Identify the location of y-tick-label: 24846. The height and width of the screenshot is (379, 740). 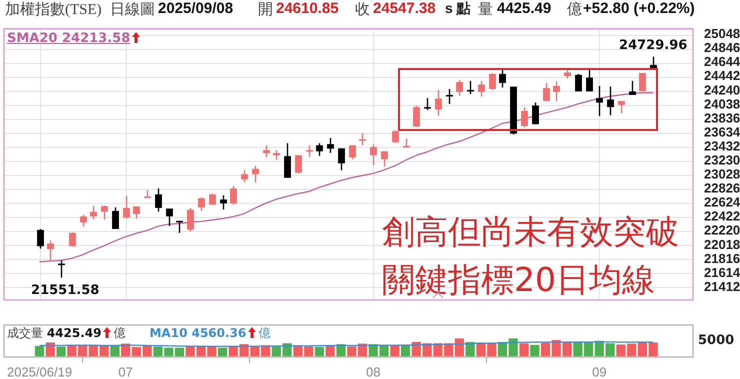
(722, 48).